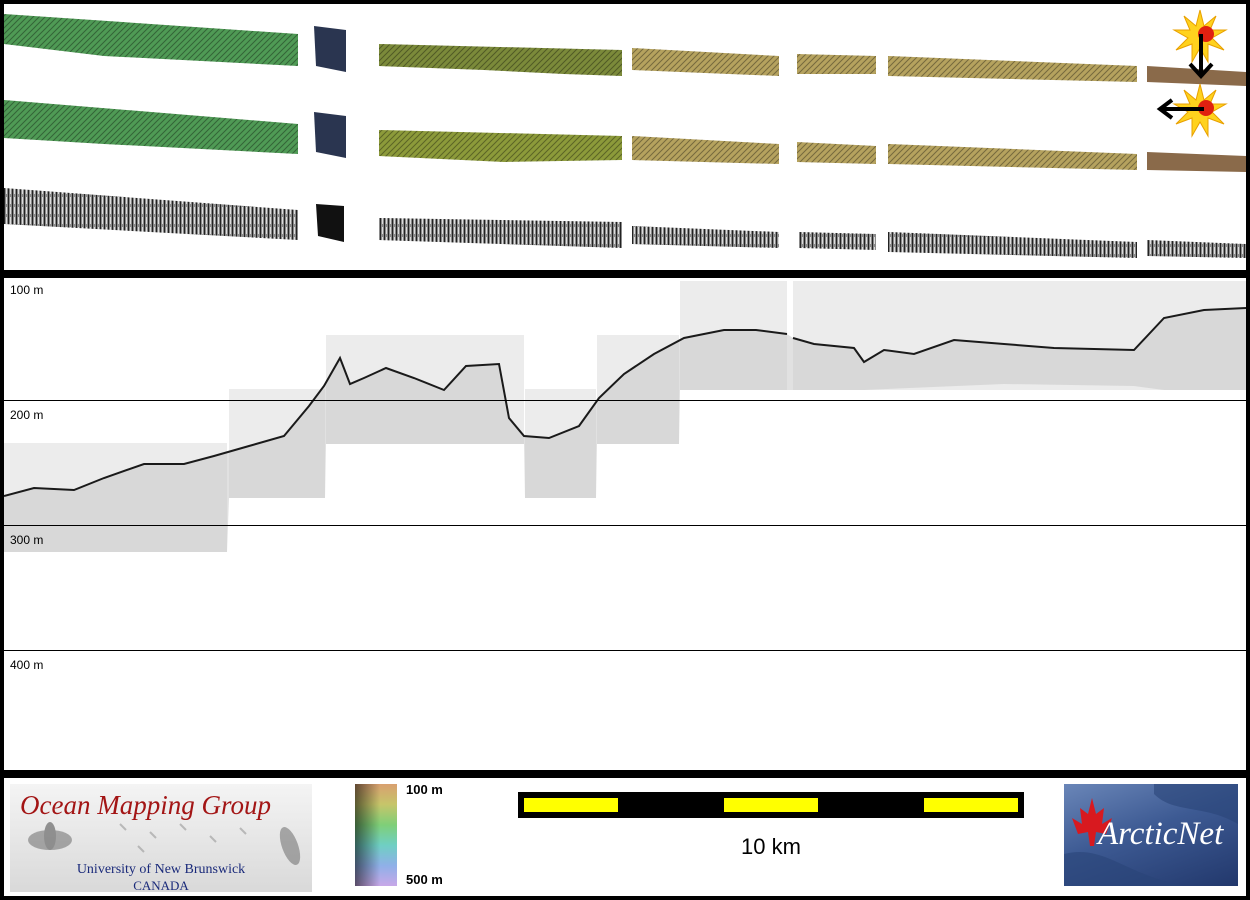 This screenshot has height=900, width=1250. What do you see at coordinates (1180, 109) in the screenshot?
I see `arrow-left-icon` at bounding box center [1180, 109].